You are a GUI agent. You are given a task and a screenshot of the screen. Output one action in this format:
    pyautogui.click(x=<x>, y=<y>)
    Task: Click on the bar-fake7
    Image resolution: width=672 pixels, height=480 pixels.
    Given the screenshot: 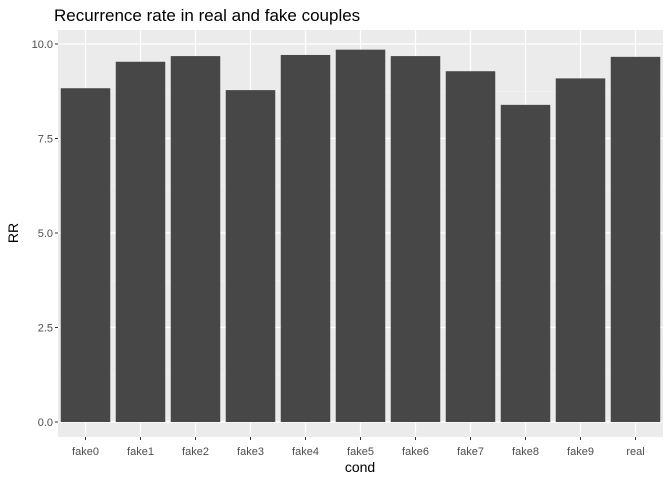 What is the action you would take?
    pyautogui.click(x=470, y=246)
    